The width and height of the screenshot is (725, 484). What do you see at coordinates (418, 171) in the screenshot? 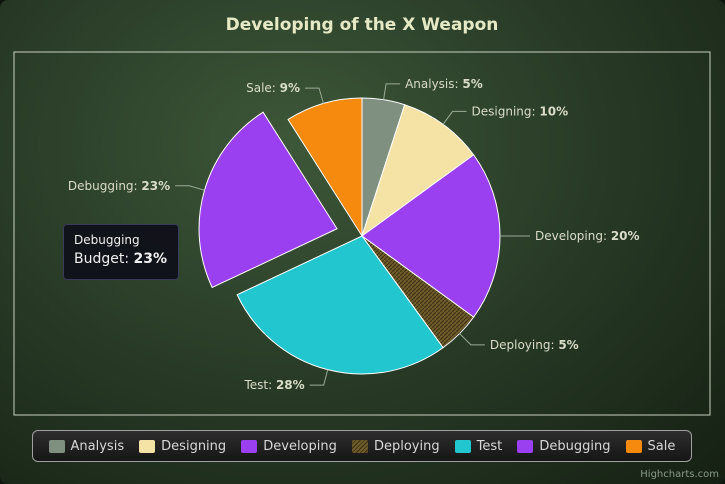
I see `pie-slice-designing` at bounding box center [418, 171].